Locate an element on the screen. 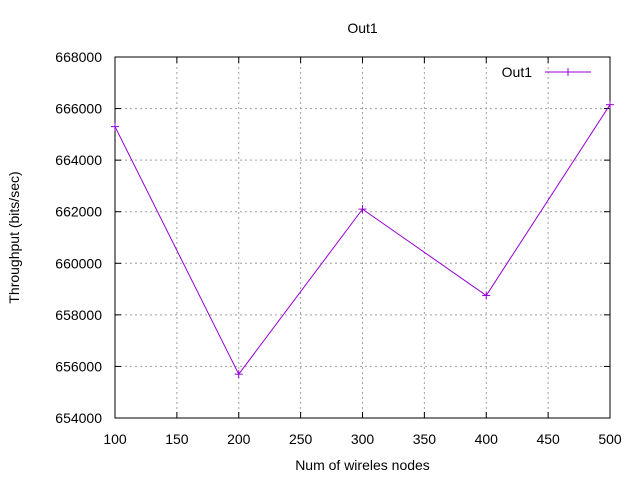 Image resolution: width=640 pixels, height=480 pixels. y-tick-label: 668000 is located at coordinates (78, 57).